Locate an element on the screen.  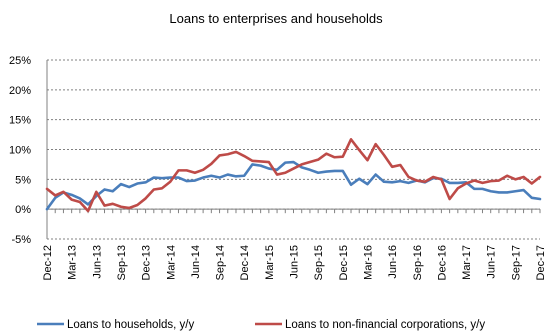
chart-title: Loans to enterprises and households is located at coordinates (276, 18).